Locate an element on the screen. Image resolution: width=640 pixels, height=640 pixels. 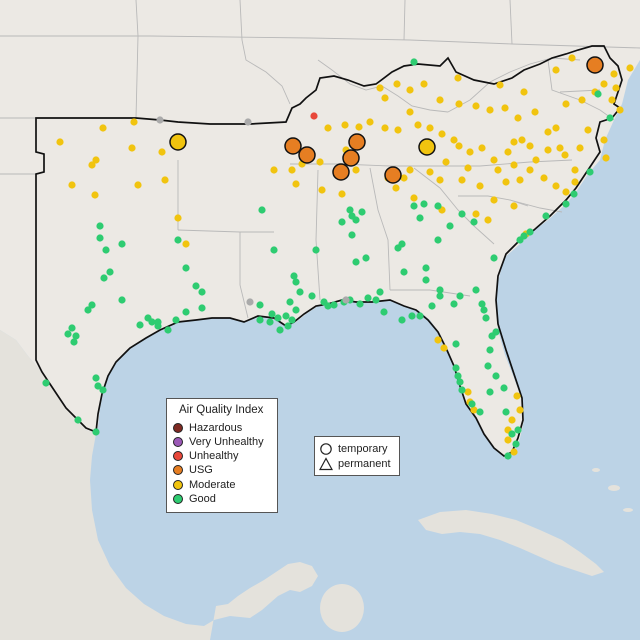
monitor-point-unhealthy is located at coordinates (314, 116).